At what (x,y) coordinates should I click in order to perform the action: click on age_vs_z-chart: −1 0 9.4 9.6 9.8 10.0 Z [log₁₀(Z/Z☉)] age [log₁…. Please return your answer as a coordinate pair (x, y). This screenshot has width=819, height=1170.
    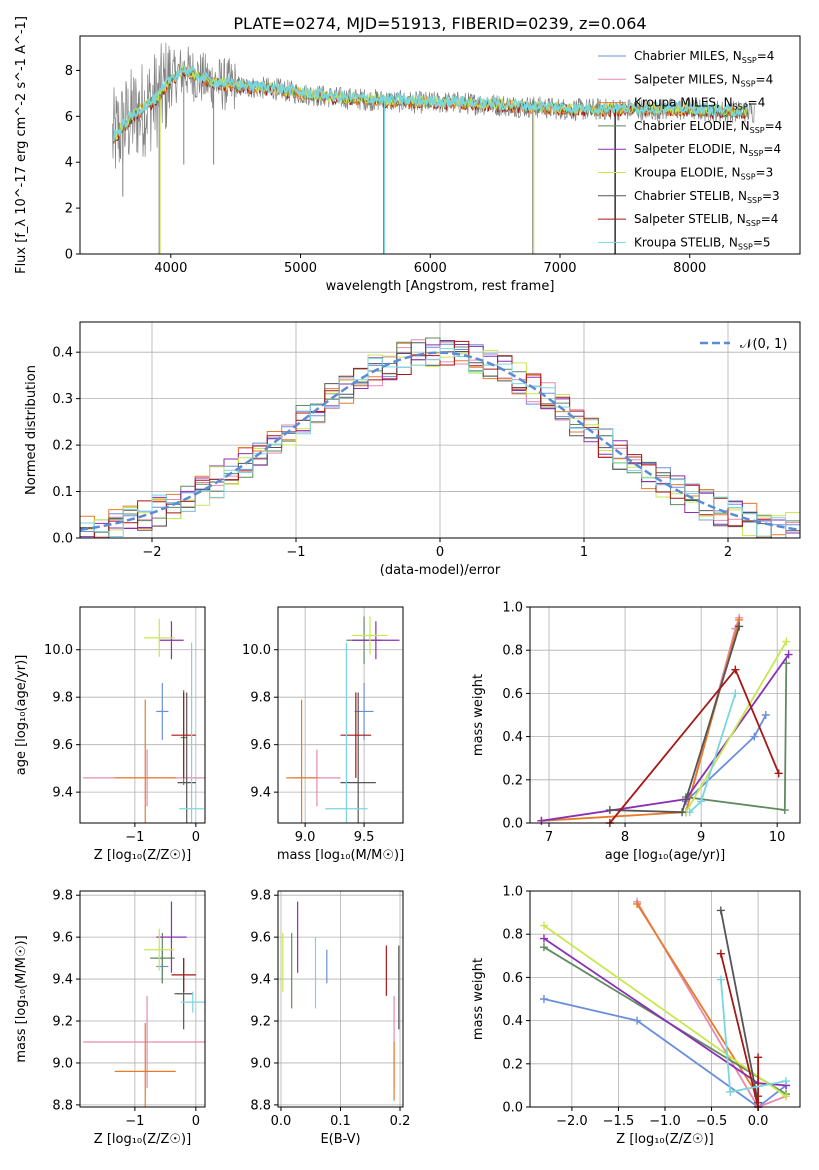
    Looking at the image, I should click on (110, 734).